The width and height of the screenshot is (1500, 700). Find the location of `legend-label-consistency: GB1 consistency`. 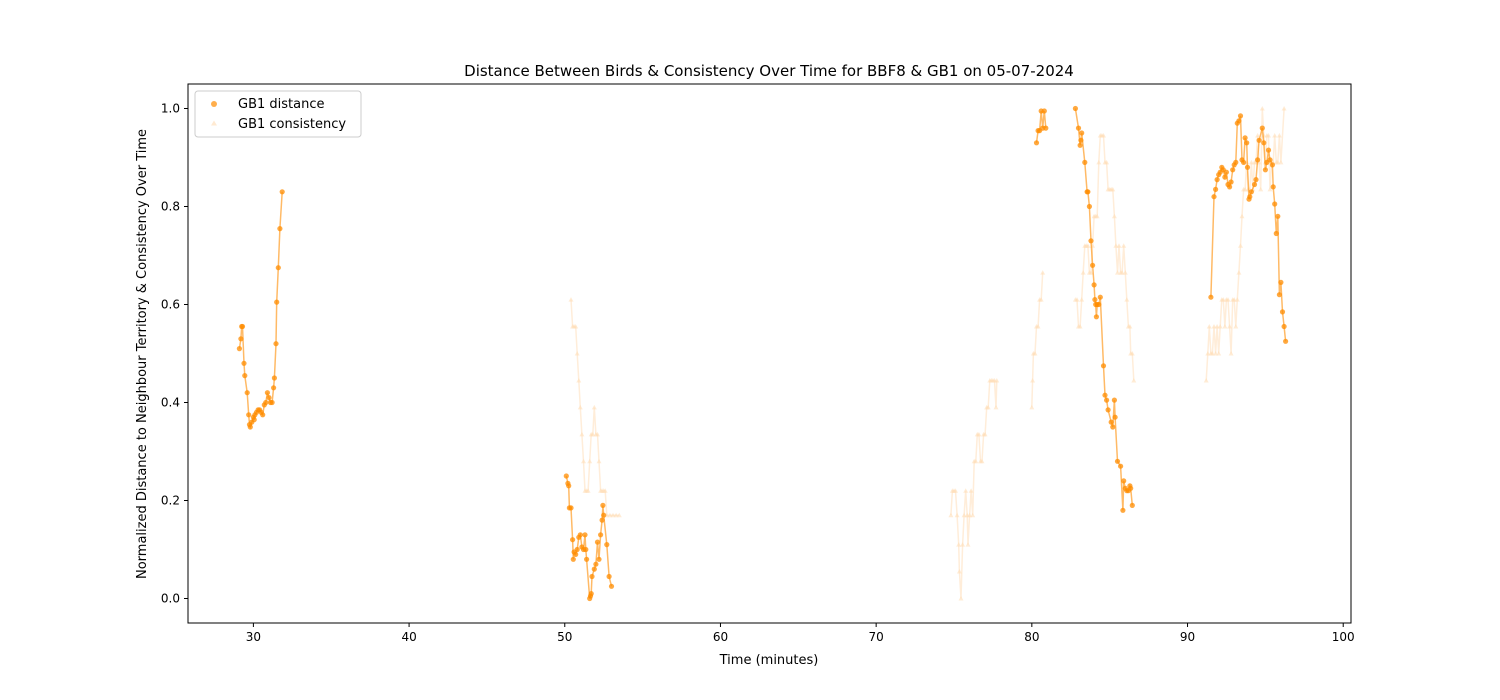

legend-label-consistency: GB1 consistency is located at coordinates (292, 124).